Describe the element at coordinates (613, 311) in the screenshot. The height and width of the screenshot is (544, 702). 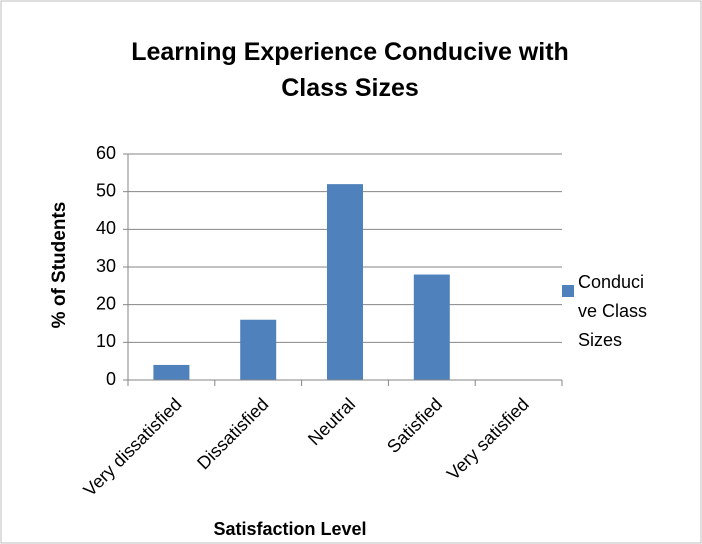
I see `legend-label: Conducive Class Sizes` at that location.